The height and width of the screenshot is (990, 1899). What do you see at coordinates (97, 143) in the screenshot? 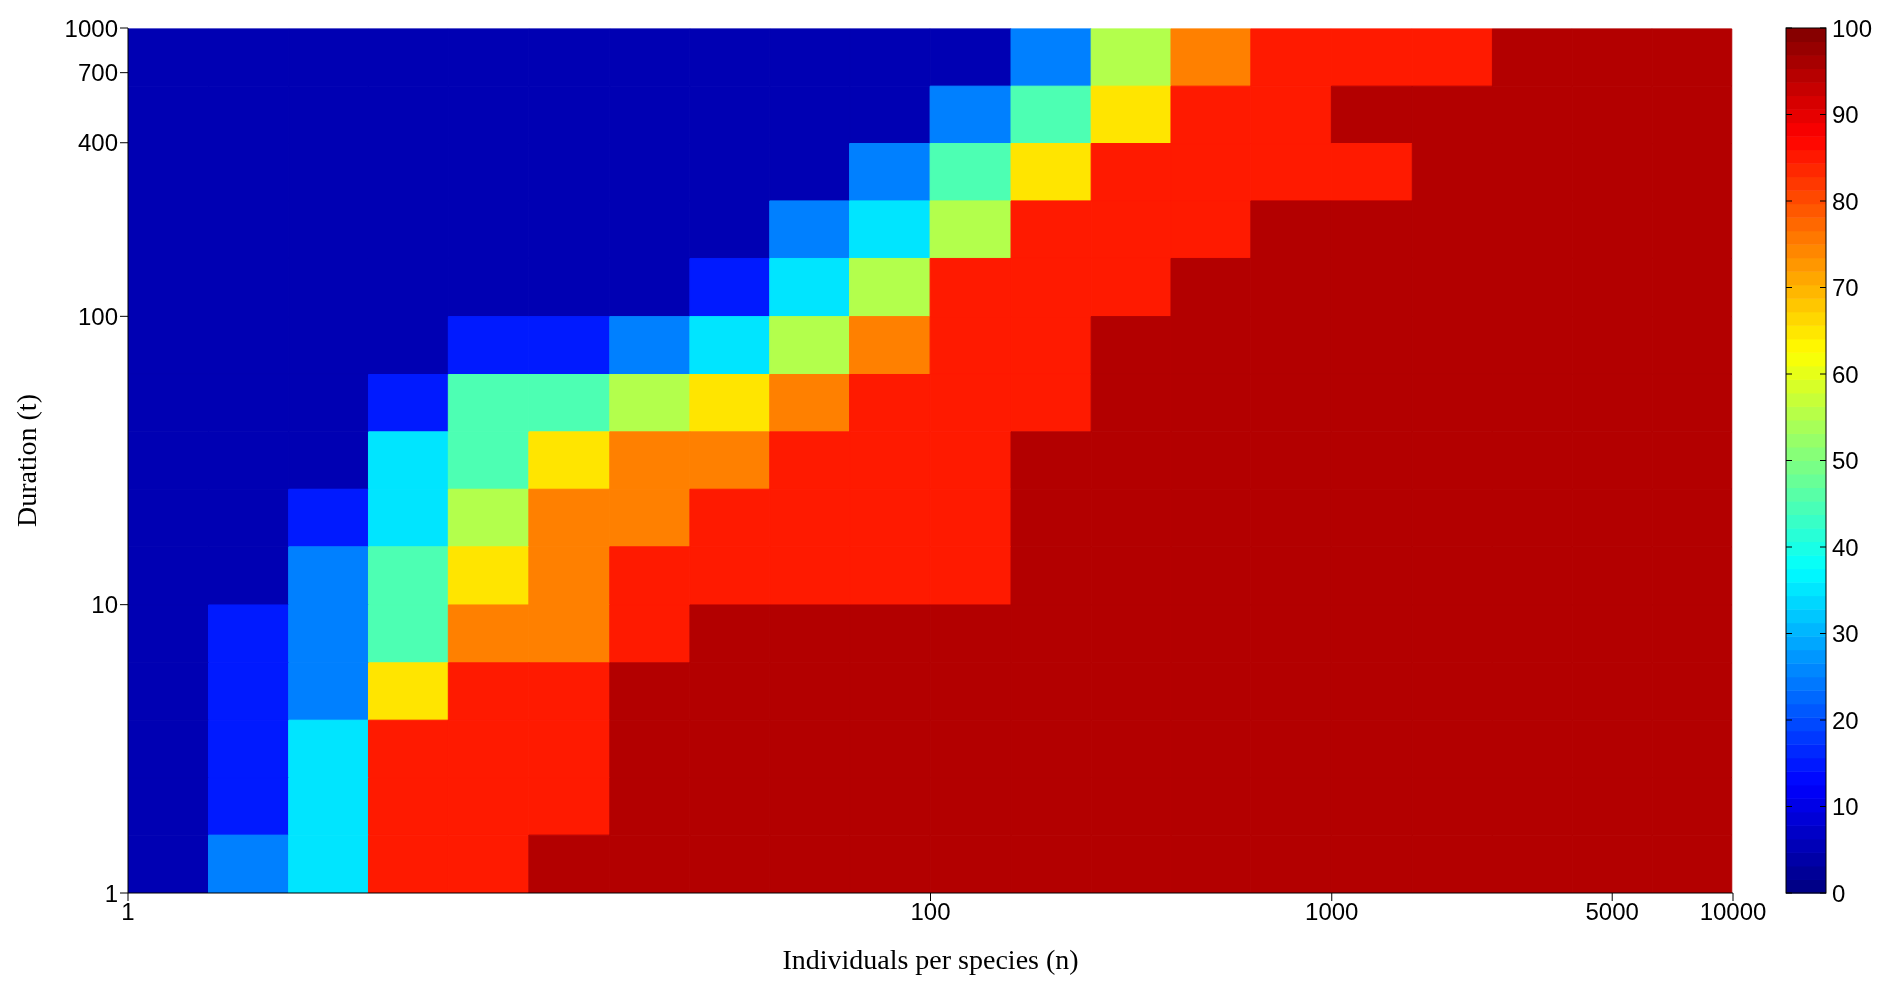
I see `y-tick-label: 400` at bounding box center [97, 143].